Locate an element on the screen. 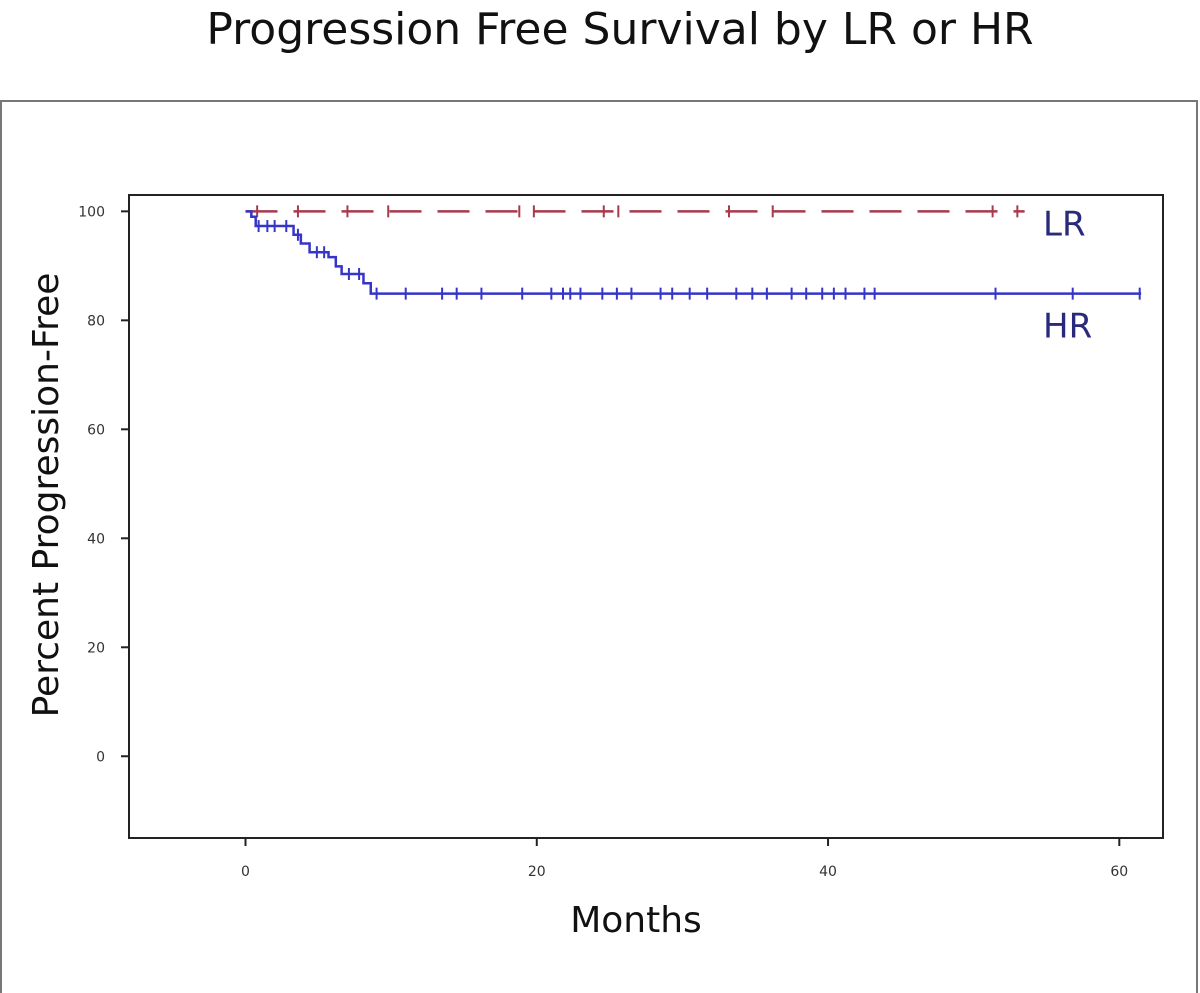 This screenshot has height=993, width=1200. series-layer: LR HR is located at coordinates (693, 275).